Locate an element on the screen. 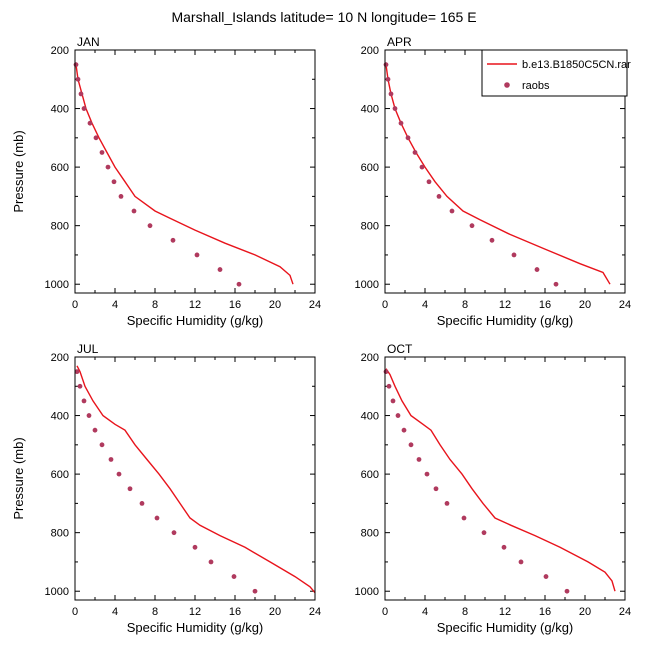  panel-label: APR is located at coordinates (399, 42).